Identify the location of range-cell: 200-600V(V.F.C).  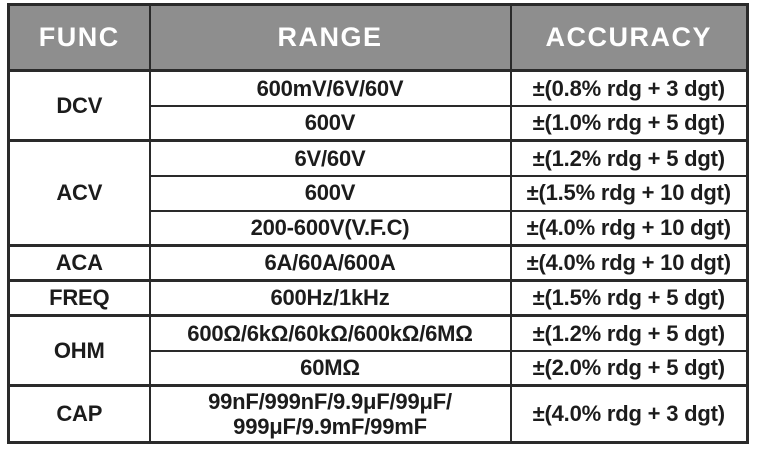
(330, 228).